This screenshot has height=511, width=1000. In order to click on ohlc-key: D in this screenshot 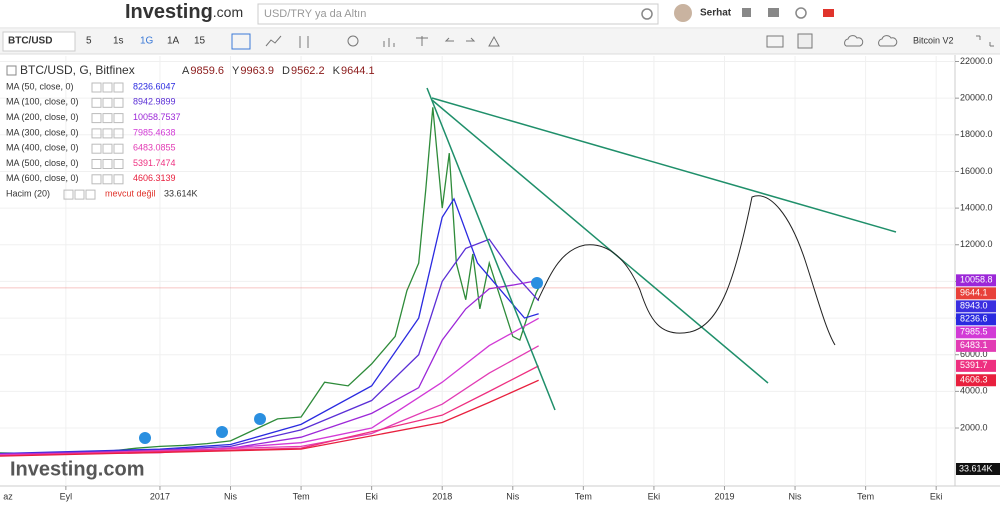, I will do `click(286, 71)`.